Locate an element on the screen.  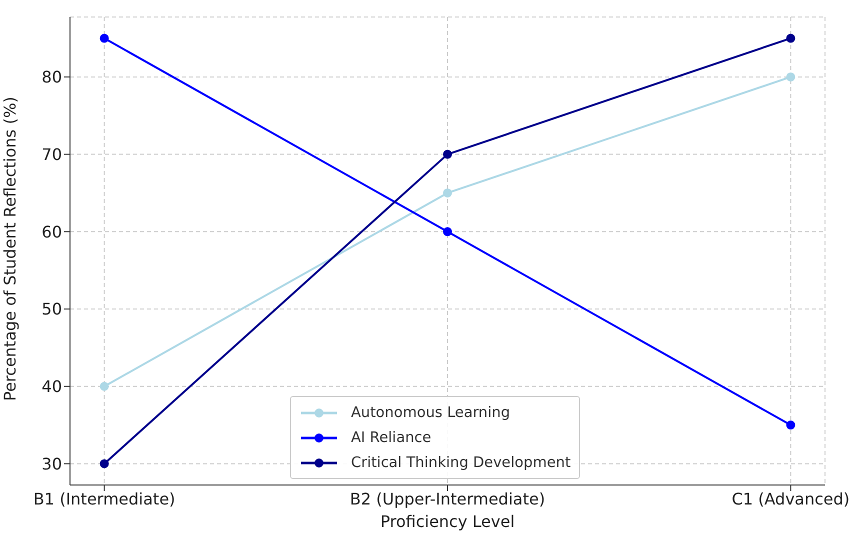
y-tick-label: 70 is located at coordinates (52, 154).